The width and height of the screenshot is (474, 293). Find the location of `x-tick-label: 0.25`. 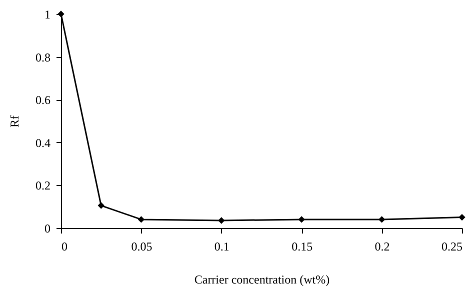

x-tick-label: 0.25 is located at coordinates (452, 247).